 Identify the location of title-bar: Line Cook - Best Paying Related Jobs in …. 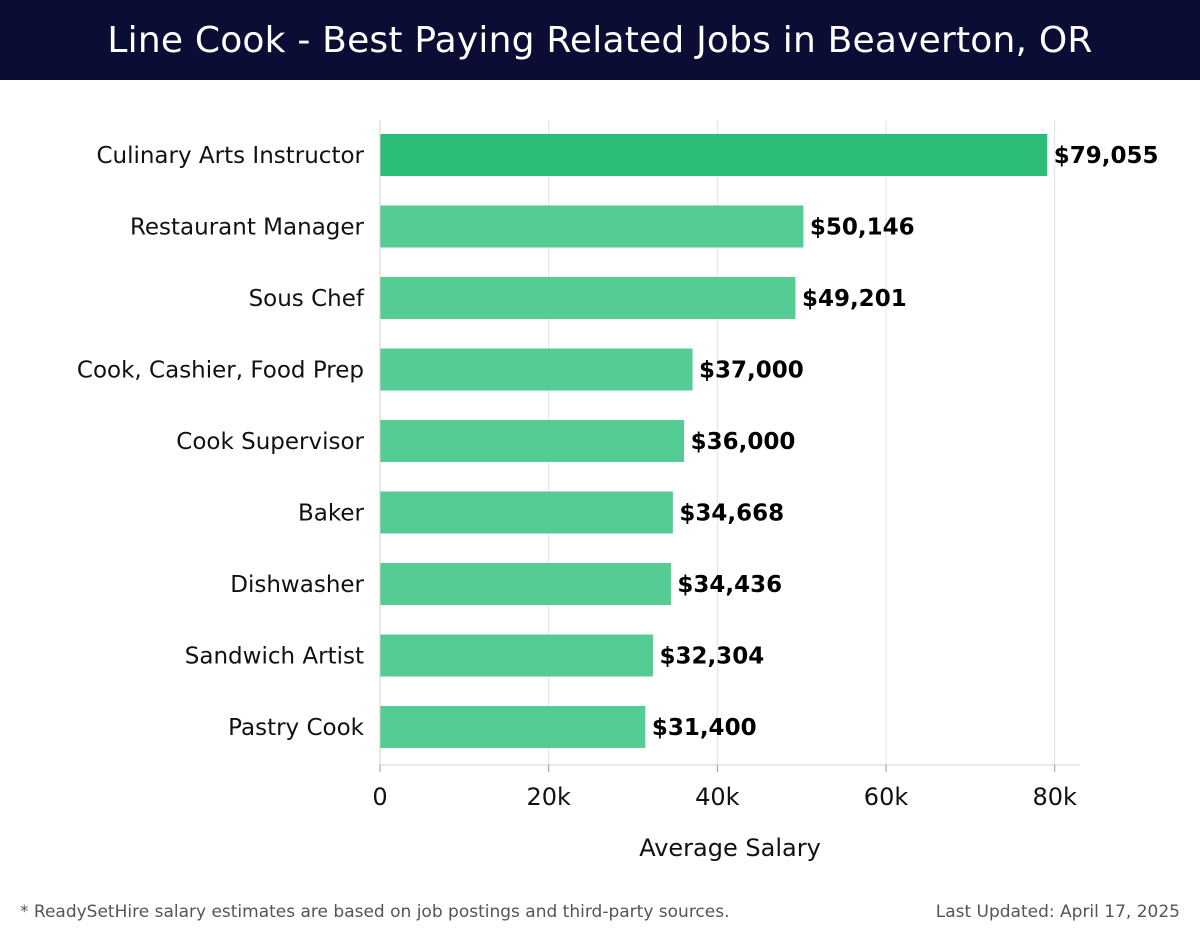
(600, 40).